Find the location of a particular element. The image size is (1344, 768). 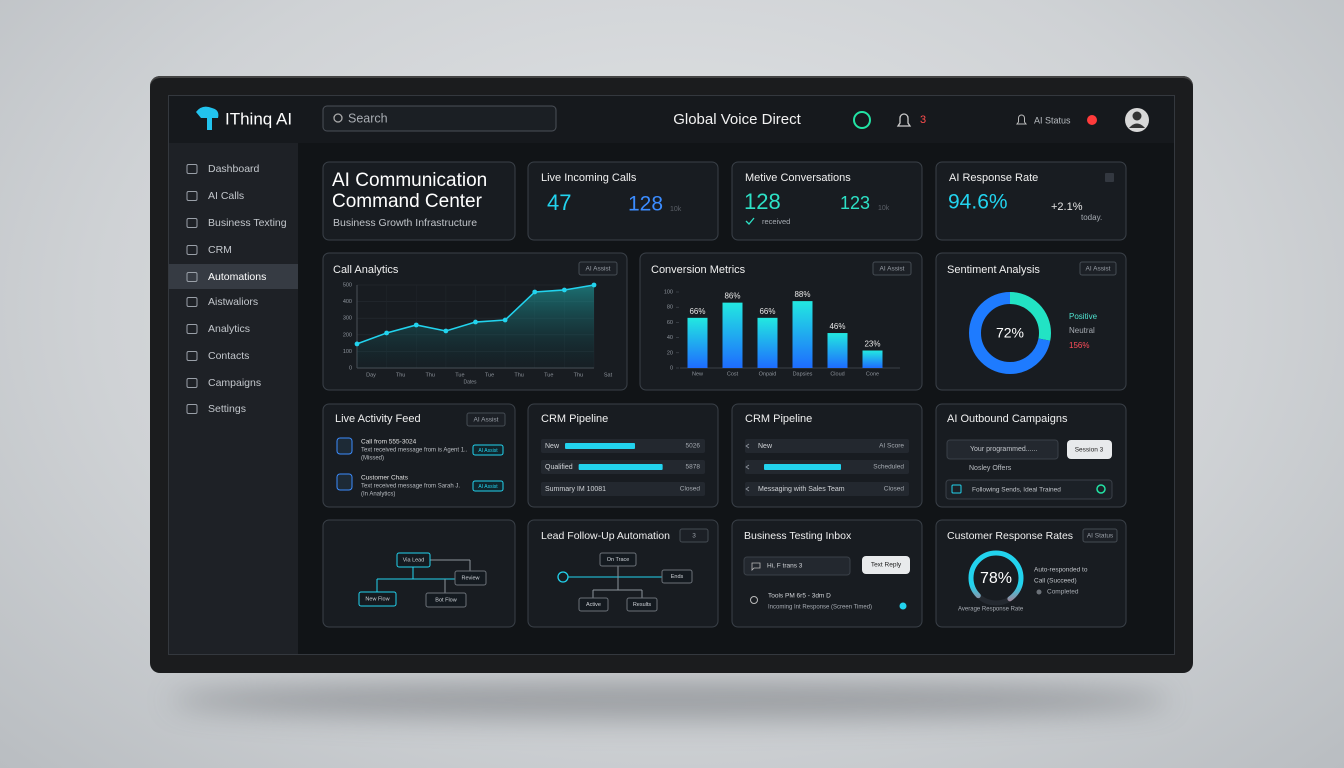

gauge-arc is located at coordinates (996, 578).